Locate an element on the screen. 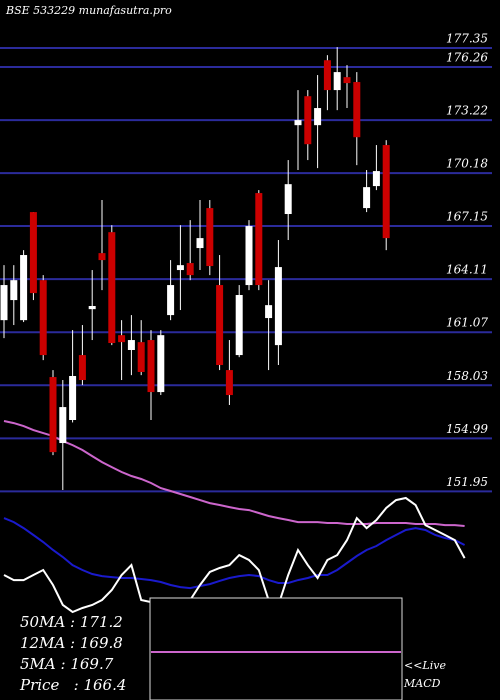 The image size is (500, 700). indicator-value: 12MA : 169.8 is located at coordinates (71, 643).